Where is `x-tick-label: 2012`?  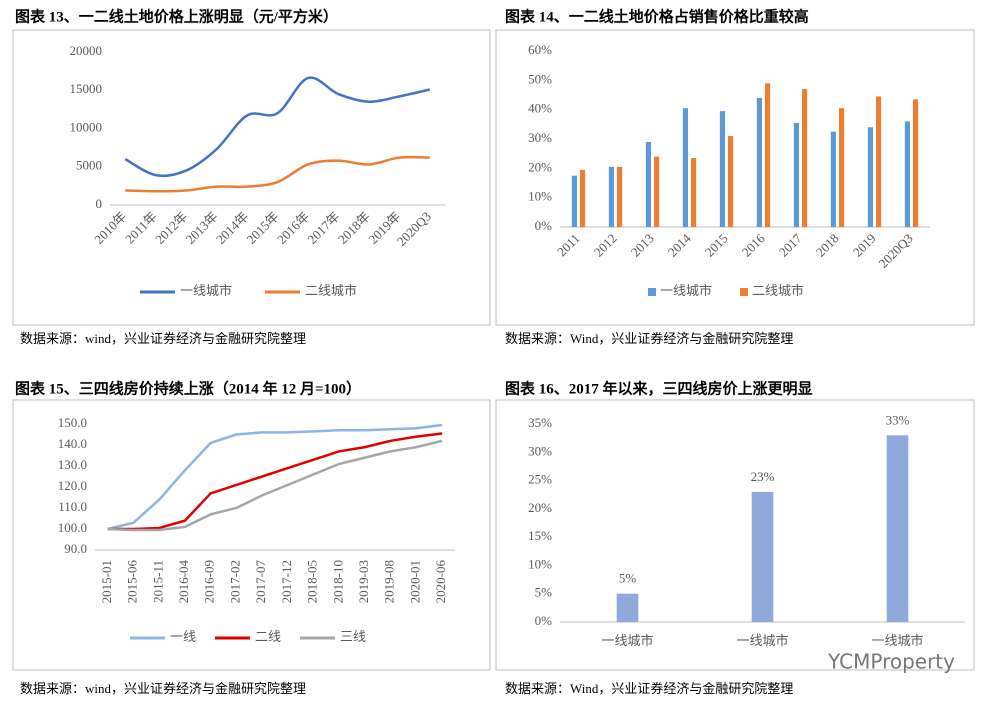 x-tick-label: 2012 is located at coordinates (605, 245).